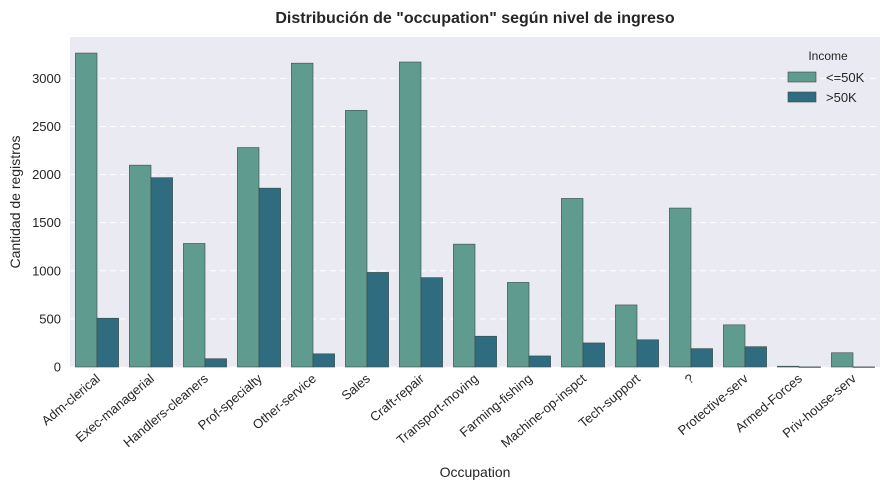 The width and height of the screenshot is (889, 490). Describe the element at coordinates (46, 222) in the screenshot. I see `y-tick-label: 1500` at that location.